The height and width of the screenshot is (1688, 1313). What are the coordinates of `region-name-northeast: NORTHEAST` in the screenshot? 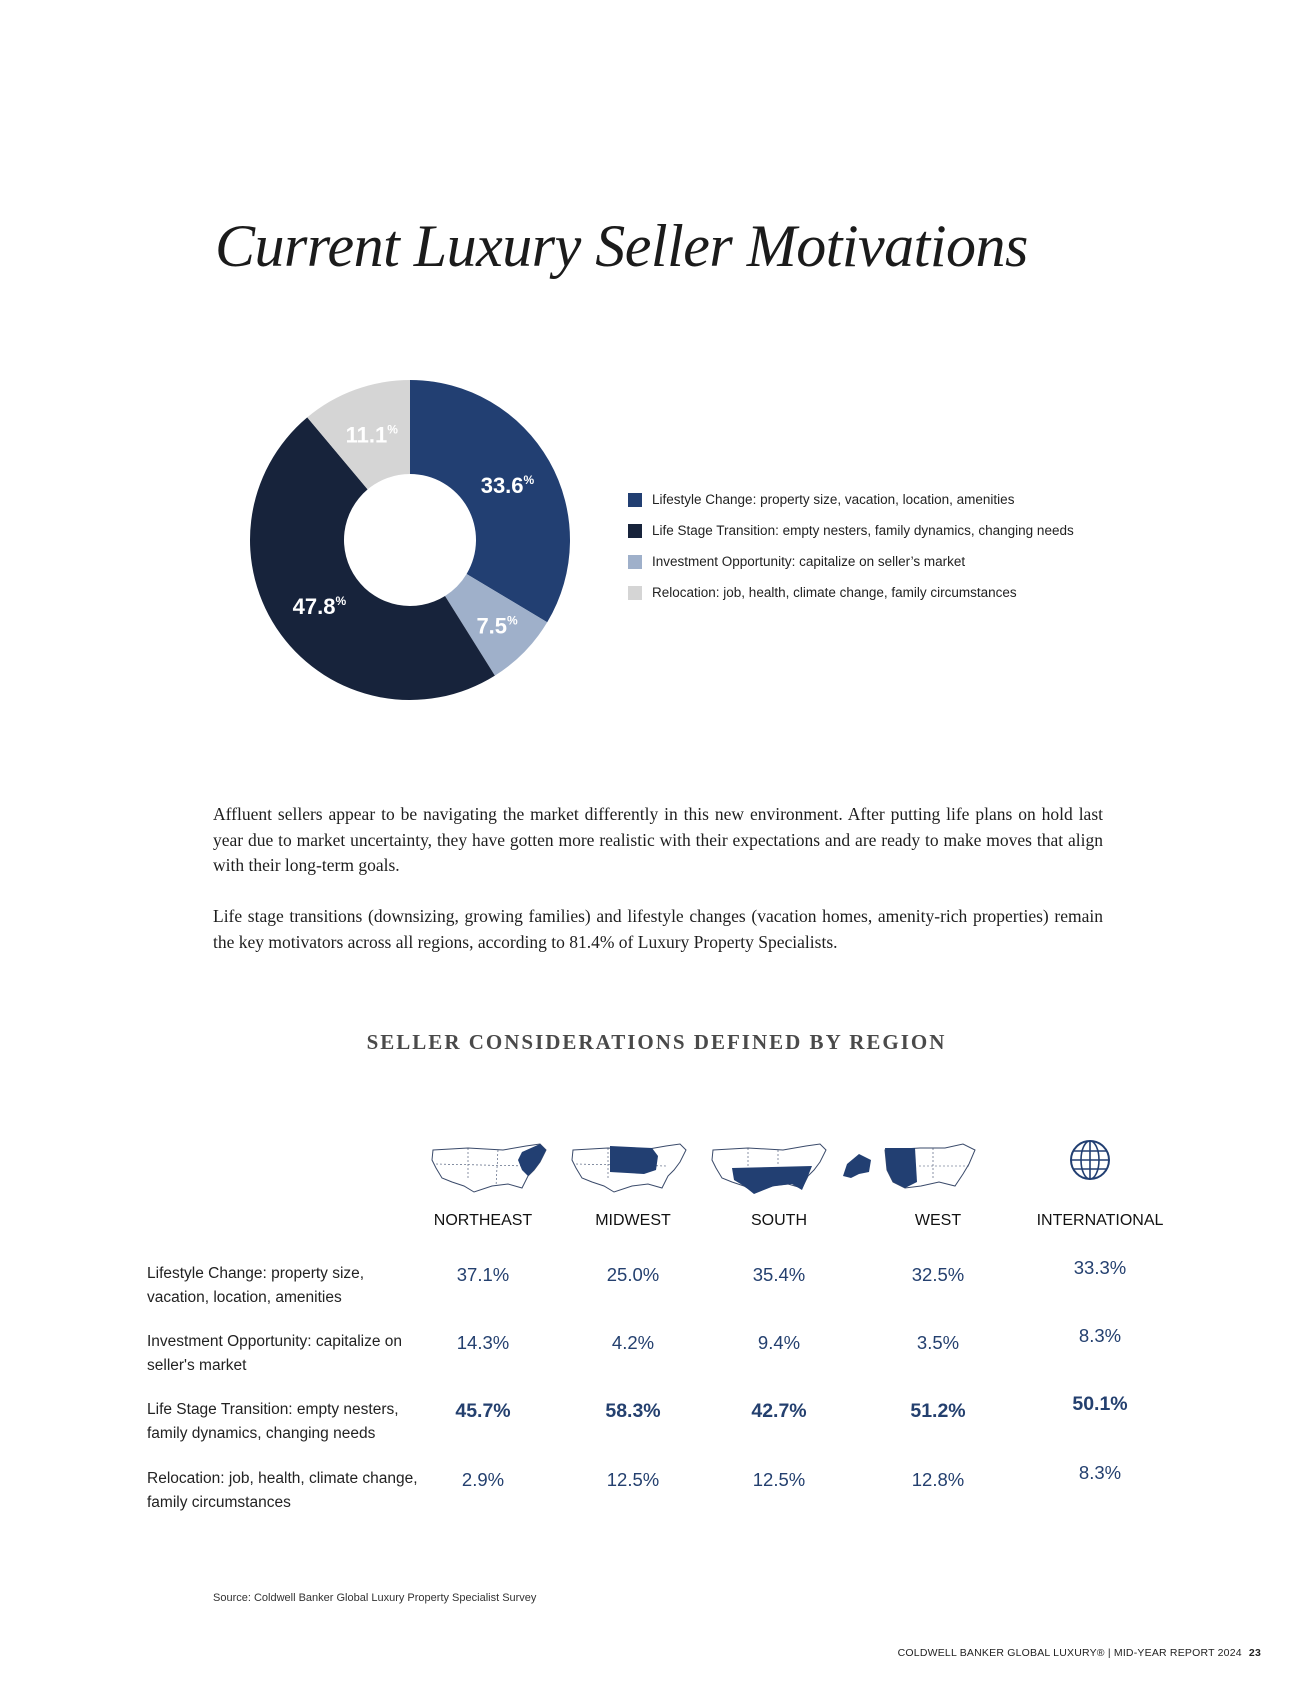 It's located at (483, 1220).